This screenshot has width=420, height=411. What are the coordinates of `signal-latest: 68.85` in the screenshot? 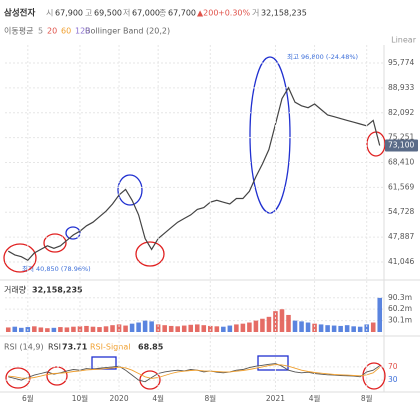 It's located at (151, 347).